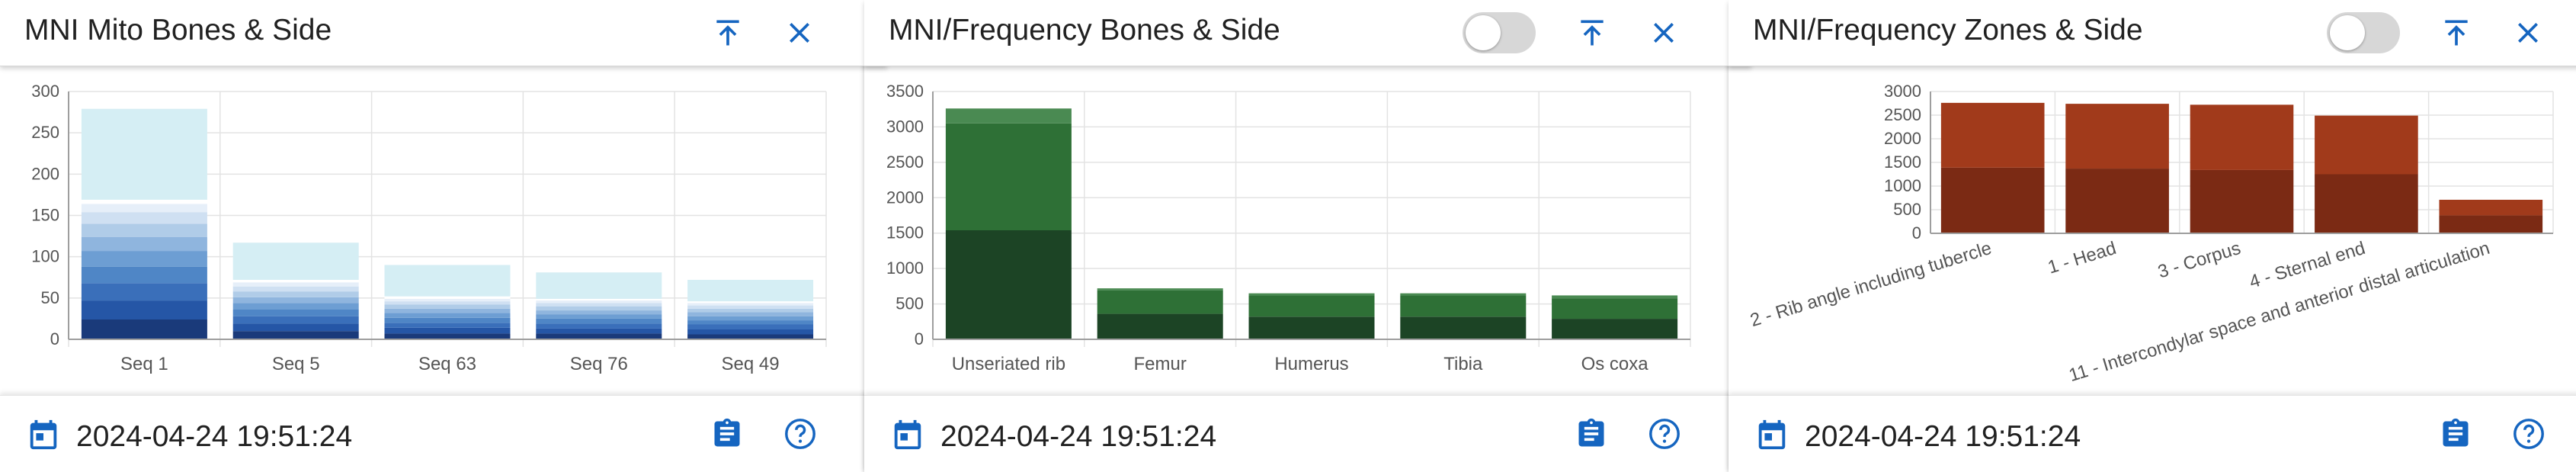 This screenshot has width=2576, height=472. Describe the element at coordinates (45, 91) in the screenshot. I see `y-tick-label: 300` at that location.